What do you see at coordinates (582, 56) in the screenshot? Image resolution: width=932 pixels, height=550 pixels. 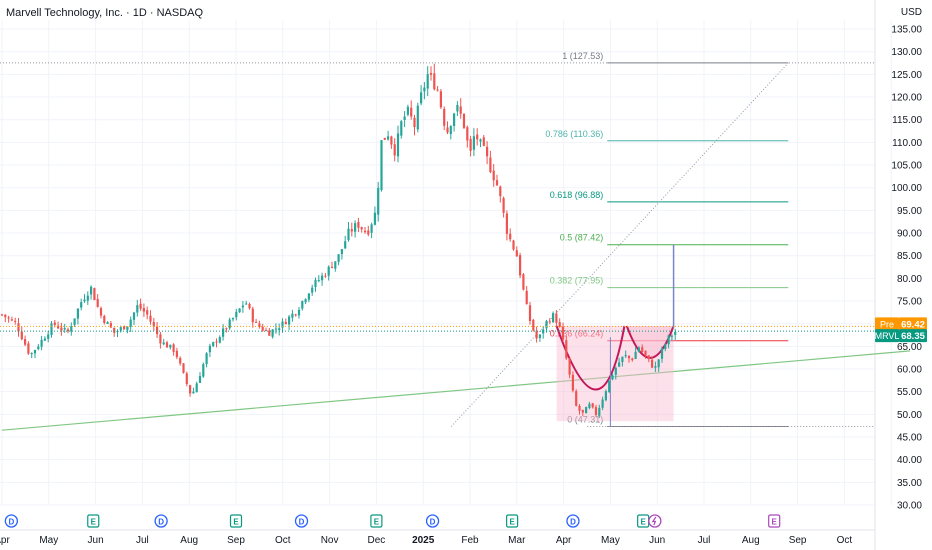 I see `fib-level-label: 1 (127.53)` at bounding box center [582, 56].